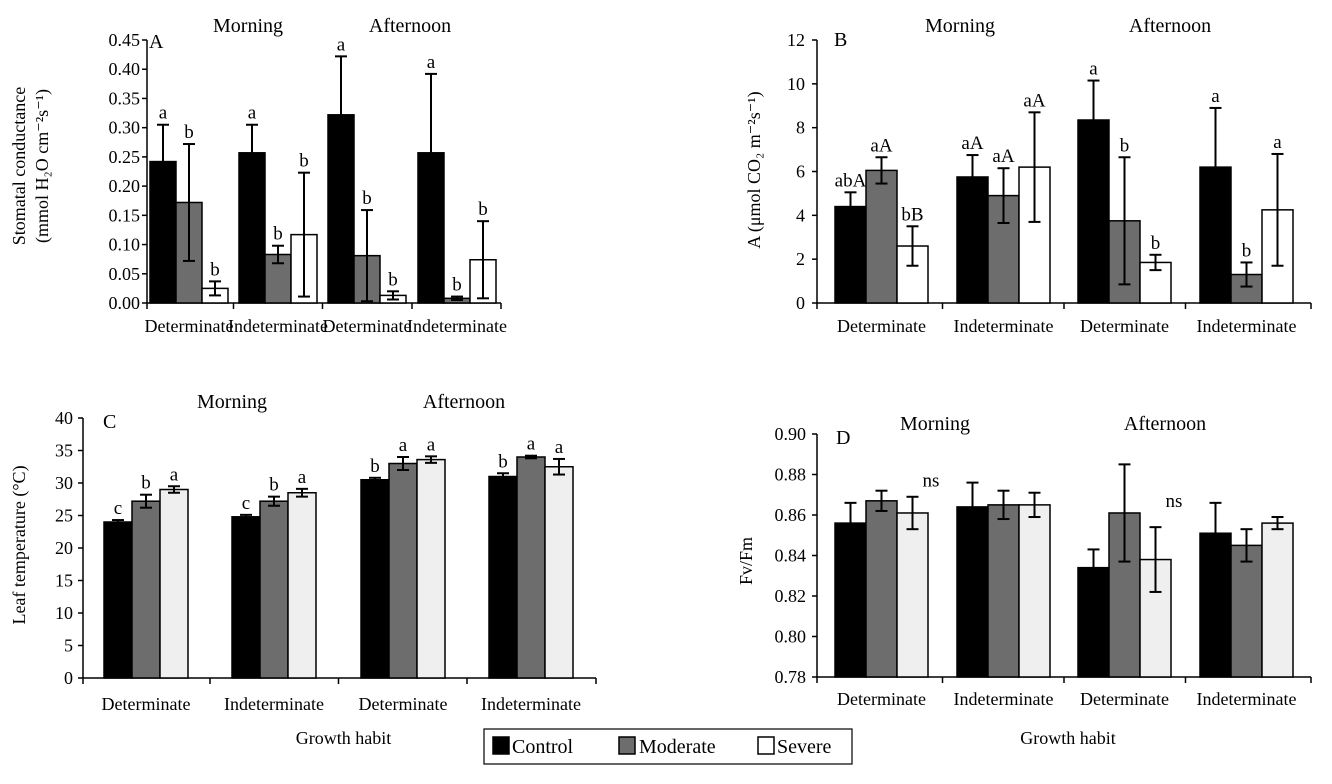 The width and height of the screenshot is (1332, 784). I want to click on period-header-c: Morning, so click(232, 402).